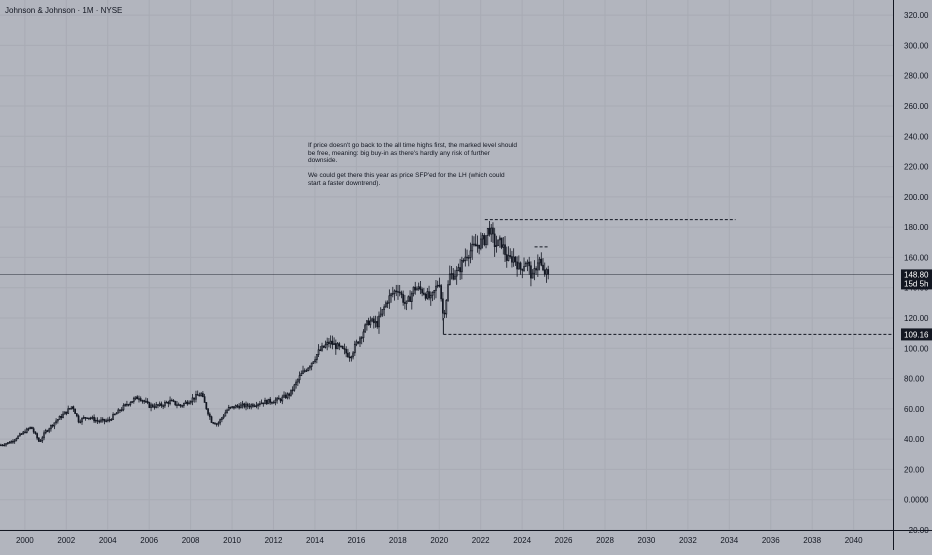 Image resolution: width=932 pixels, height=555 pixels. What do you see at coordinates (916, 274) in the screenshot?
I see `current-price-label: 148.80` at bounding box center [916, 274].